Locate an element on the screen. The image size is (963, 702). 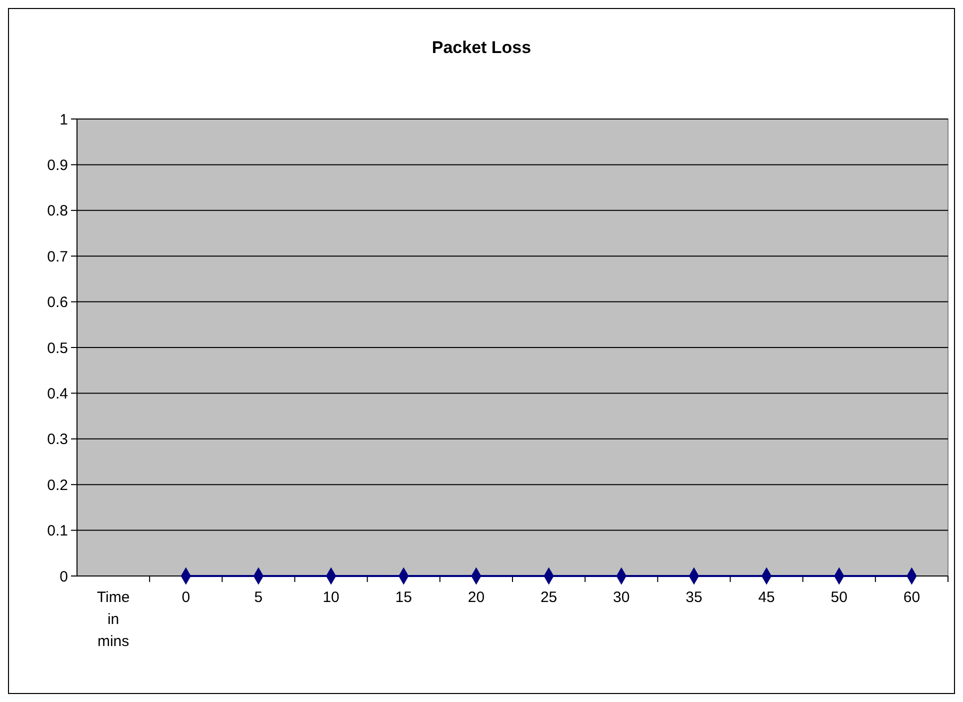
x-tick-label: 30 is located at coordinates (621, 597).